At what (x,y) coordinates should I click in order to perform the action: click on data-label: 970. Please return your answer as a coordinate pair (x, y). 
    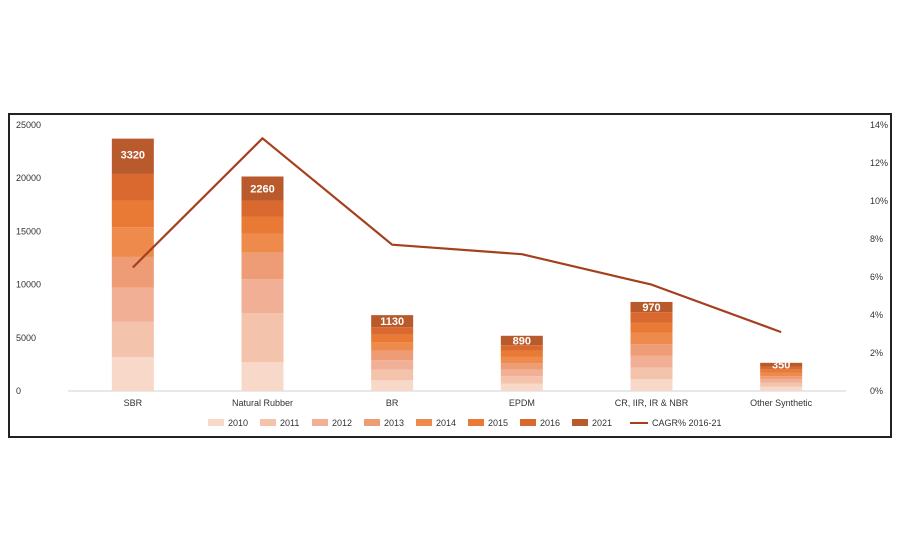
    Looking at the image, I should click on (651, 308).